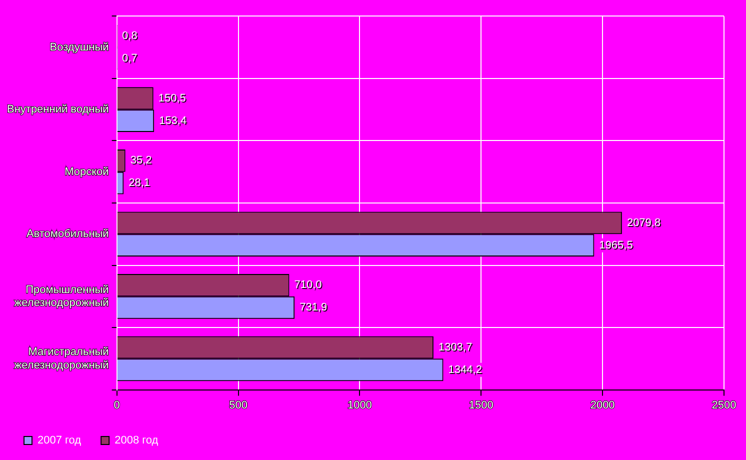 The image size is (746, 460). Describe the element at coordinates (173, 120) in the screenshot. I see `data-label: 153,4` at that location.